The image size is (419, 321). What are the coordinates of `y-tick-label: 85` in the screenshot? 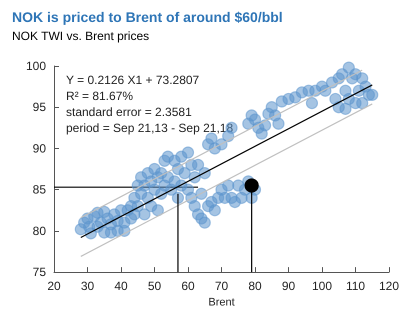 It's located at (39, 189).